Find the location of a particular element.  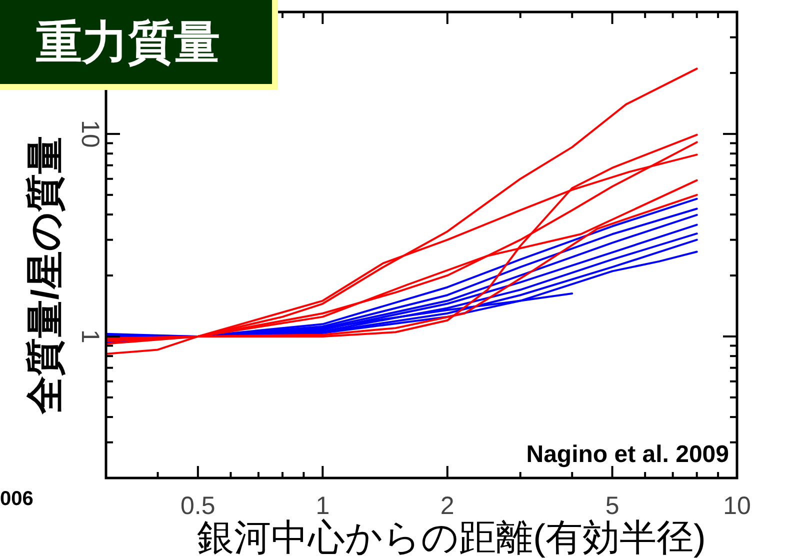

annotation: Nagino et al. 2009 is located at coordinates (627, 454).